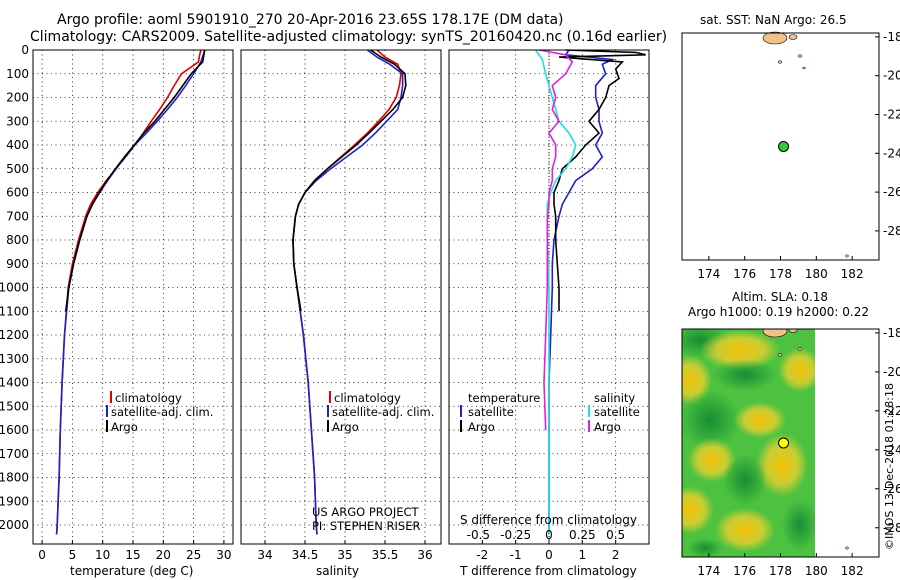 This screenshot has width=900, height=580. I want to click on difference-s-xticks: -0.5 -0.25 0 0.25 0.5, so click(546, 535).